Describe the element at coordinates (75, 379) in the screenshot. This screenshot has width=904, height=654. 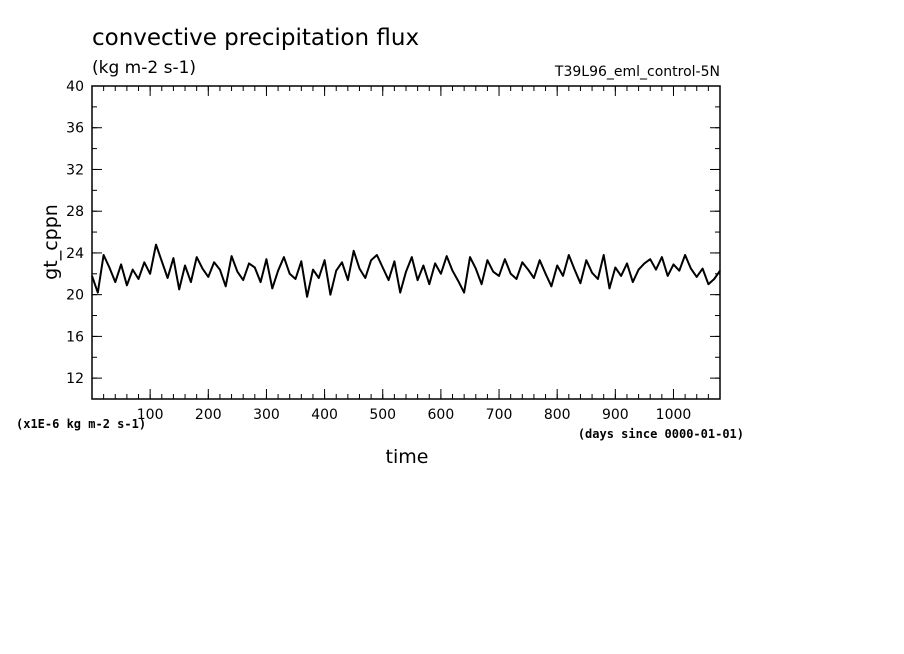
I see `y-tick-label: 12` at that location.